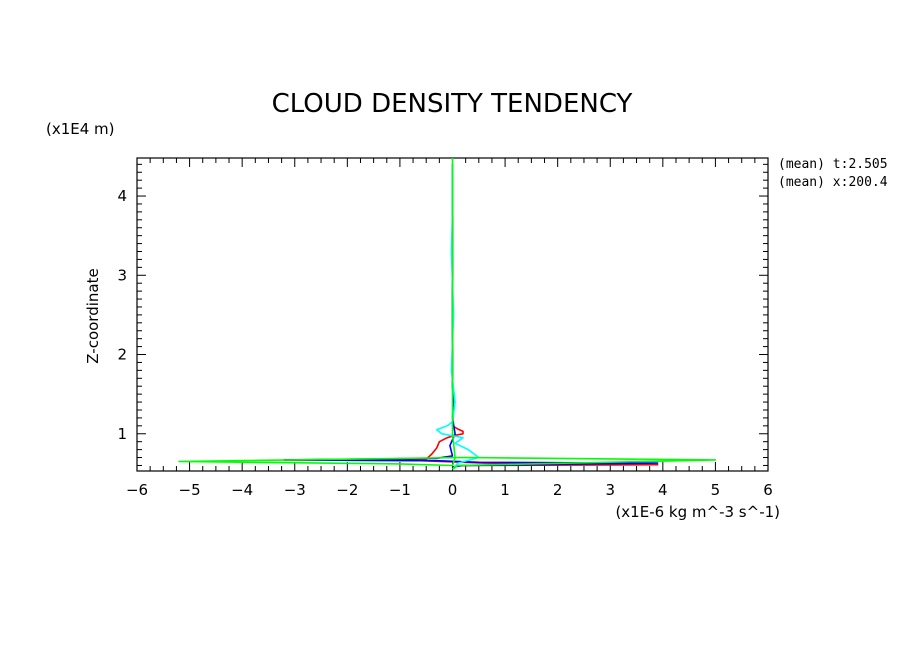  I want to click on y-tick-labels: 1 2 3 4, so click(122, 315).